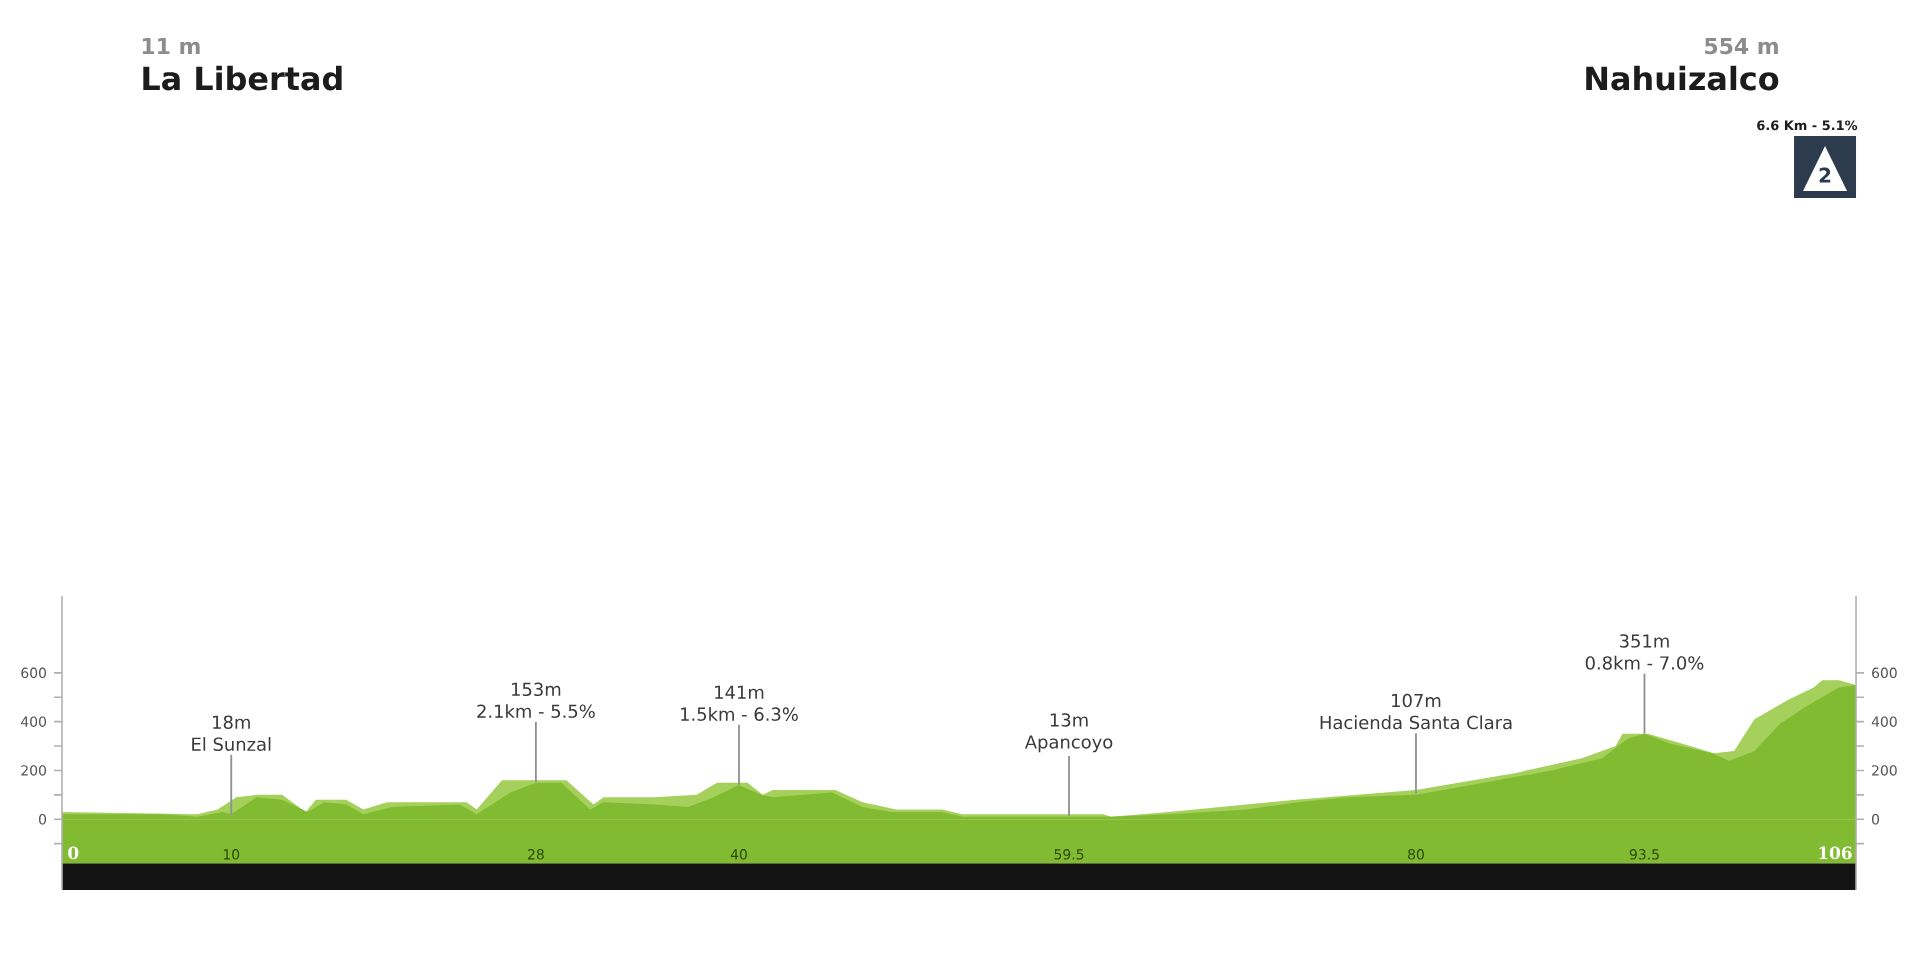 The width and height of the screenshot is (1920, 960). I want to click on annotation: 13m, so click(1069, 720).